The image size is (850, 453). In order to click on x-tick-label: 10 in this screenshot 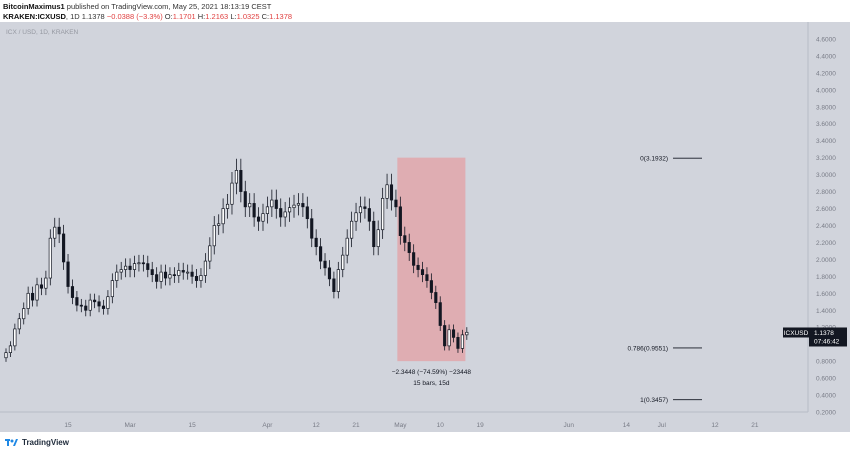, I will do `click(441, 425)`.